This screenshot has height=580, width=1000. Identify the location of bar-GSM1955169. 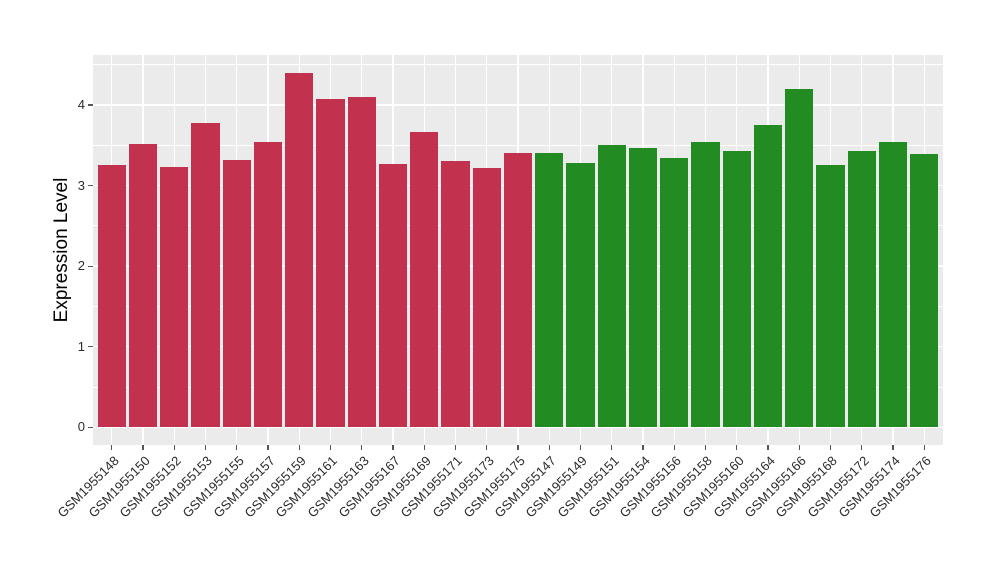
(424, 279).